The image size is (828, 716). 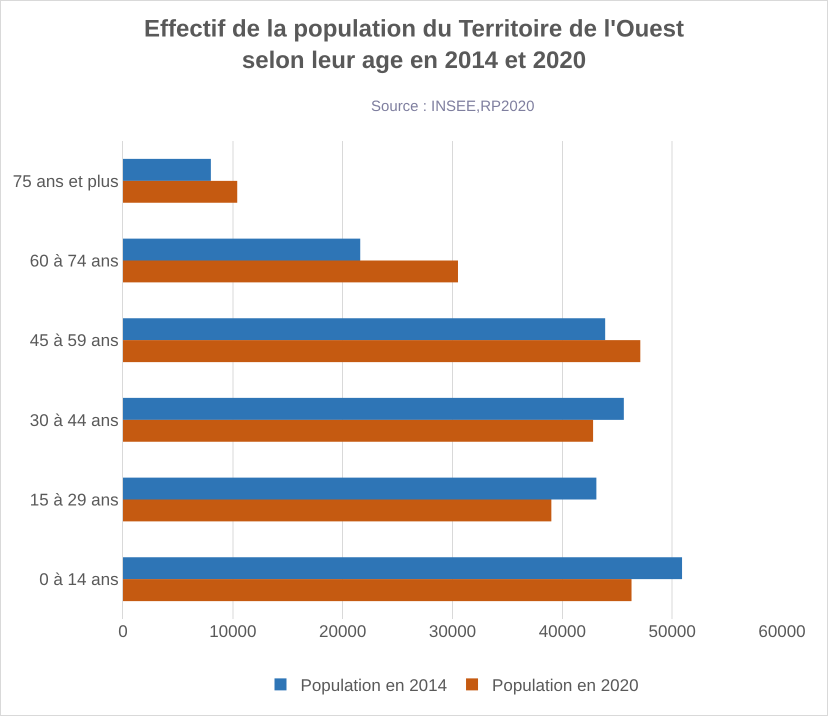 What do you see at coordinates (452, 106) in the screenshot?
I see `chart-subtitle: Source : INSEE,RP2020` at bounding box center [452, 106].